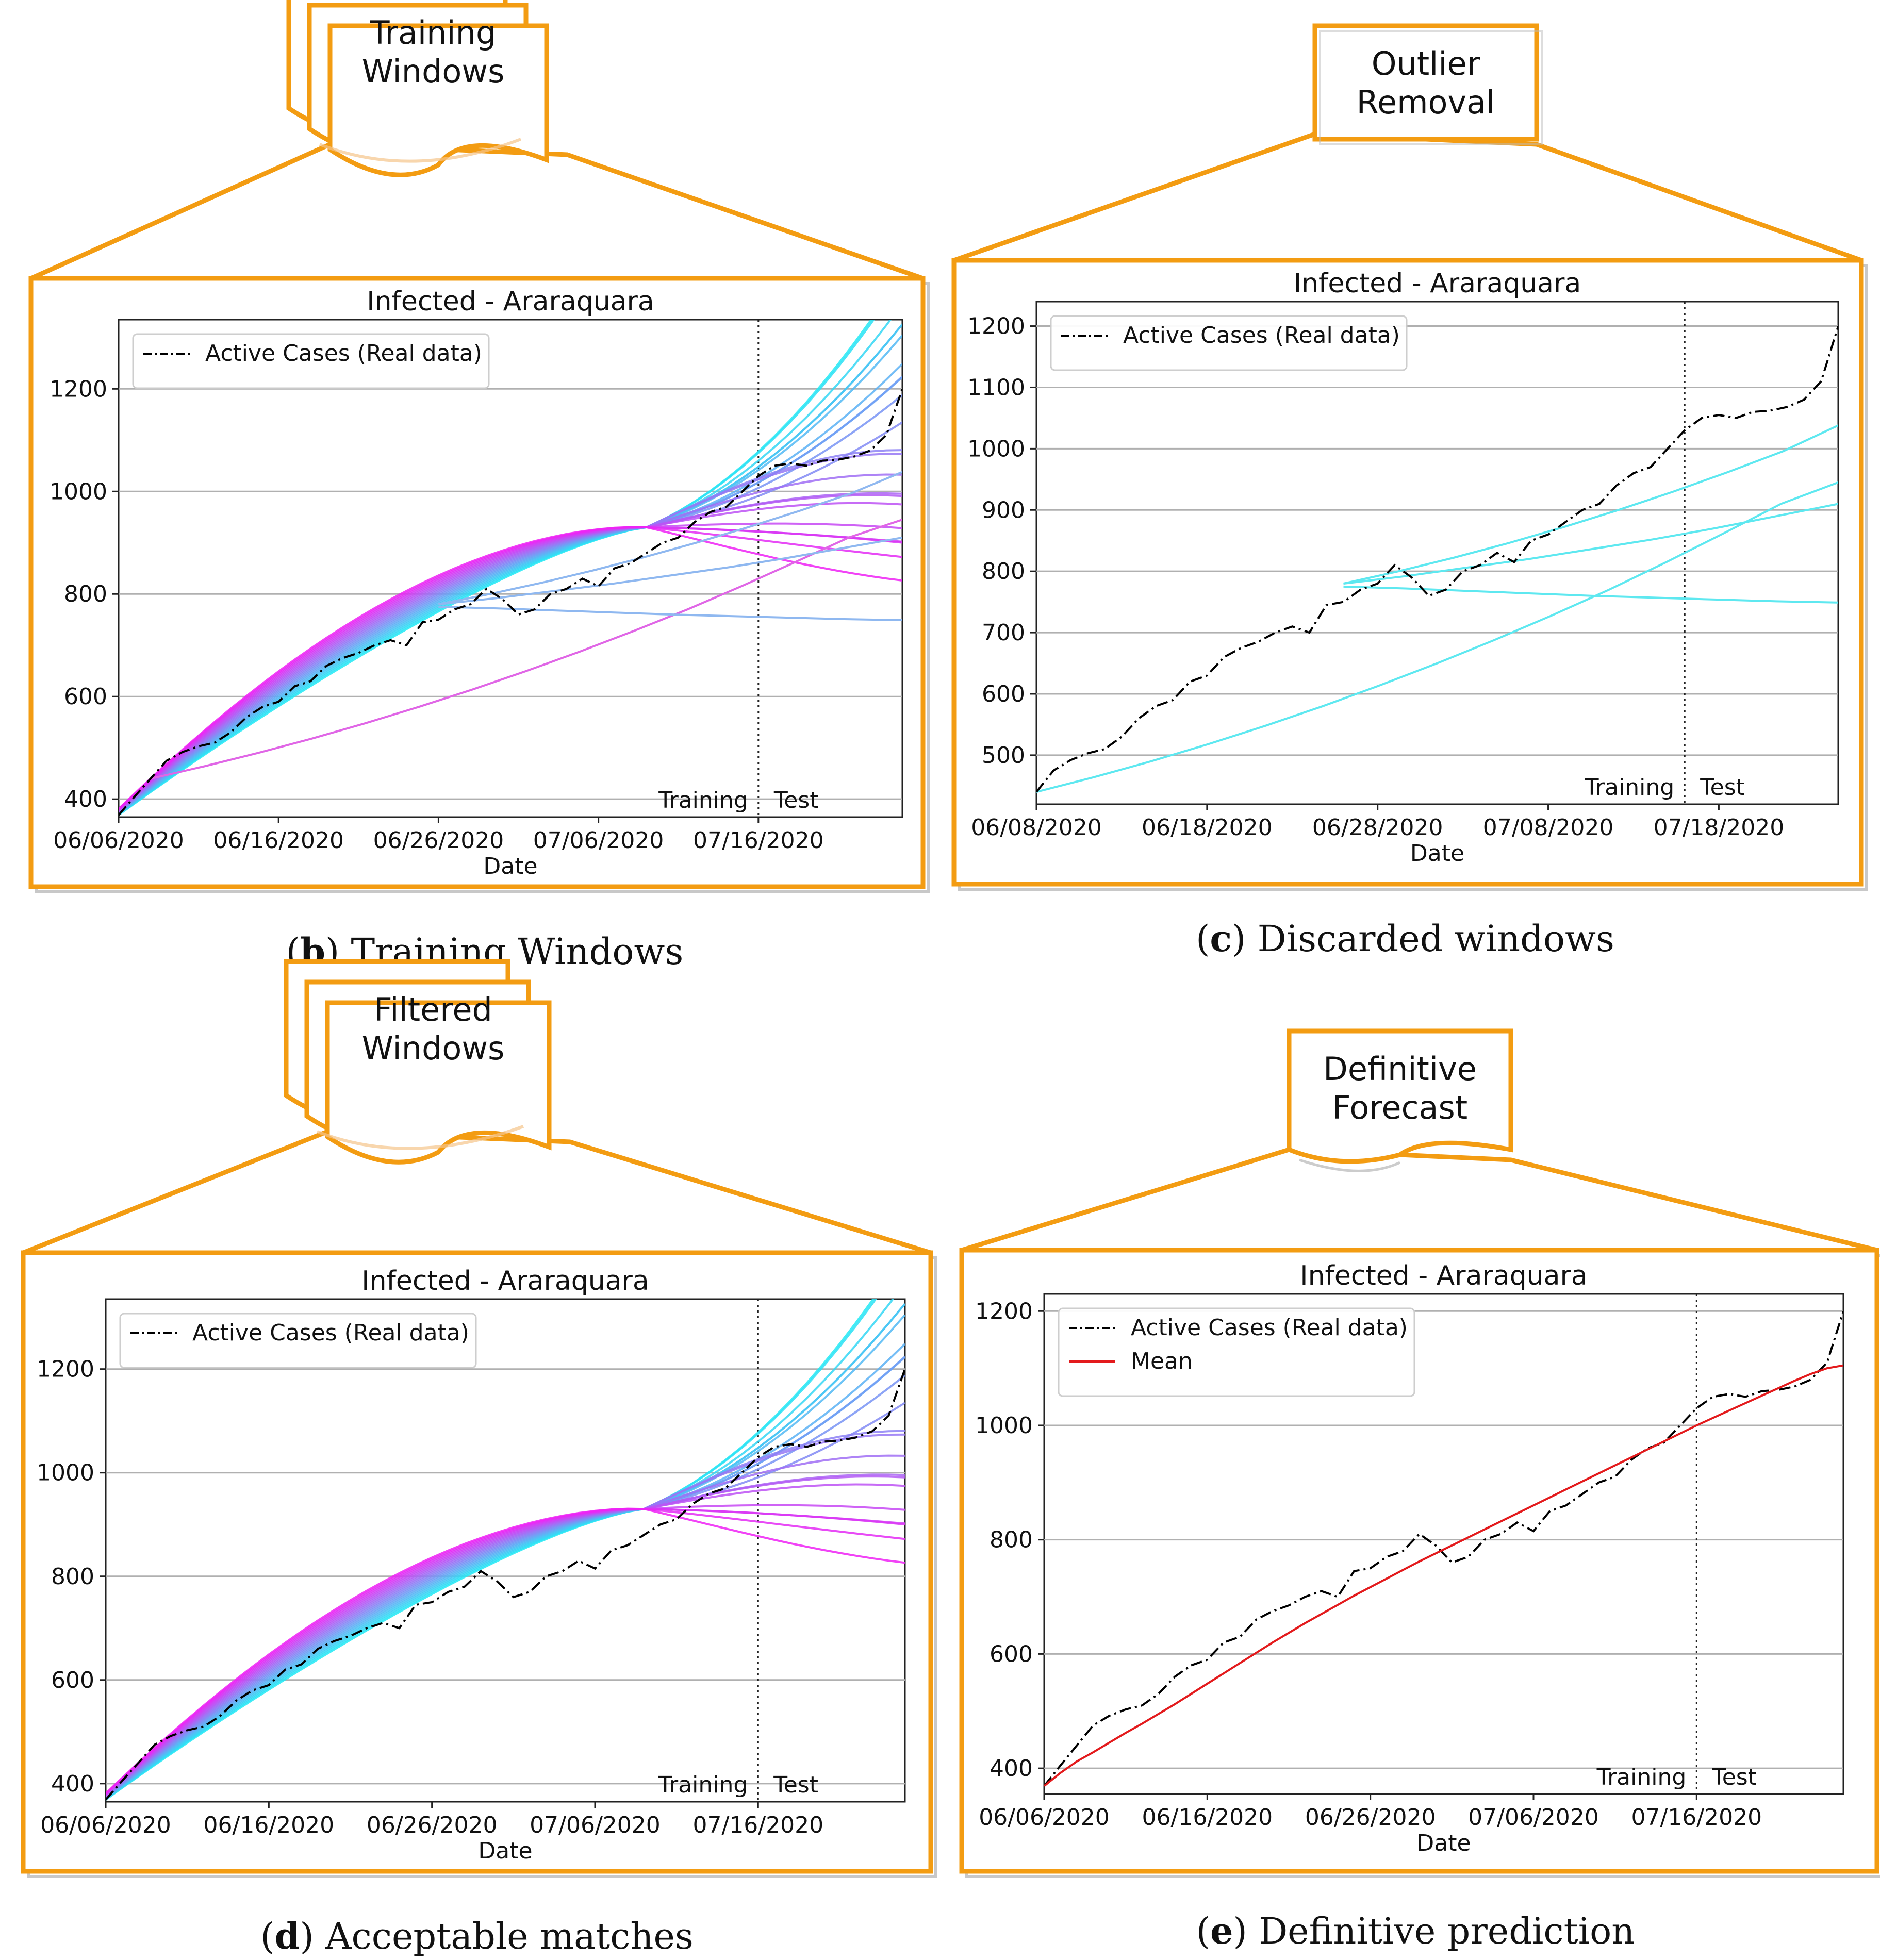 Image resolution: width=1880 pixels, height=1960 pixels. I want to click on tab-label-line-2: Removal, so click(1426, 102).